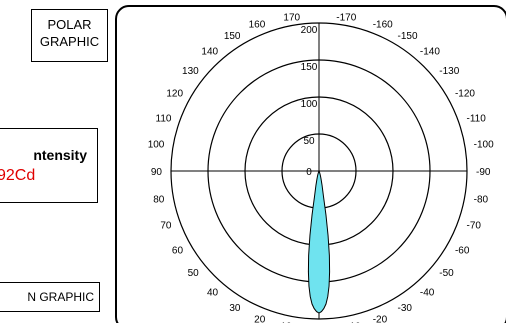  I want to click on angle-label-right--140: -140, so click(430, 52).